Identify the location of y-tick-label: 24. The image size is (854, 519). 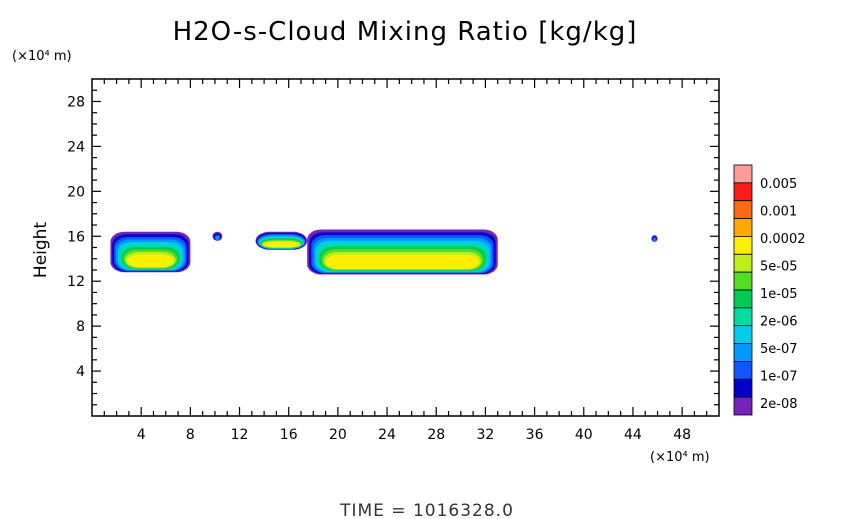
(76, 147).